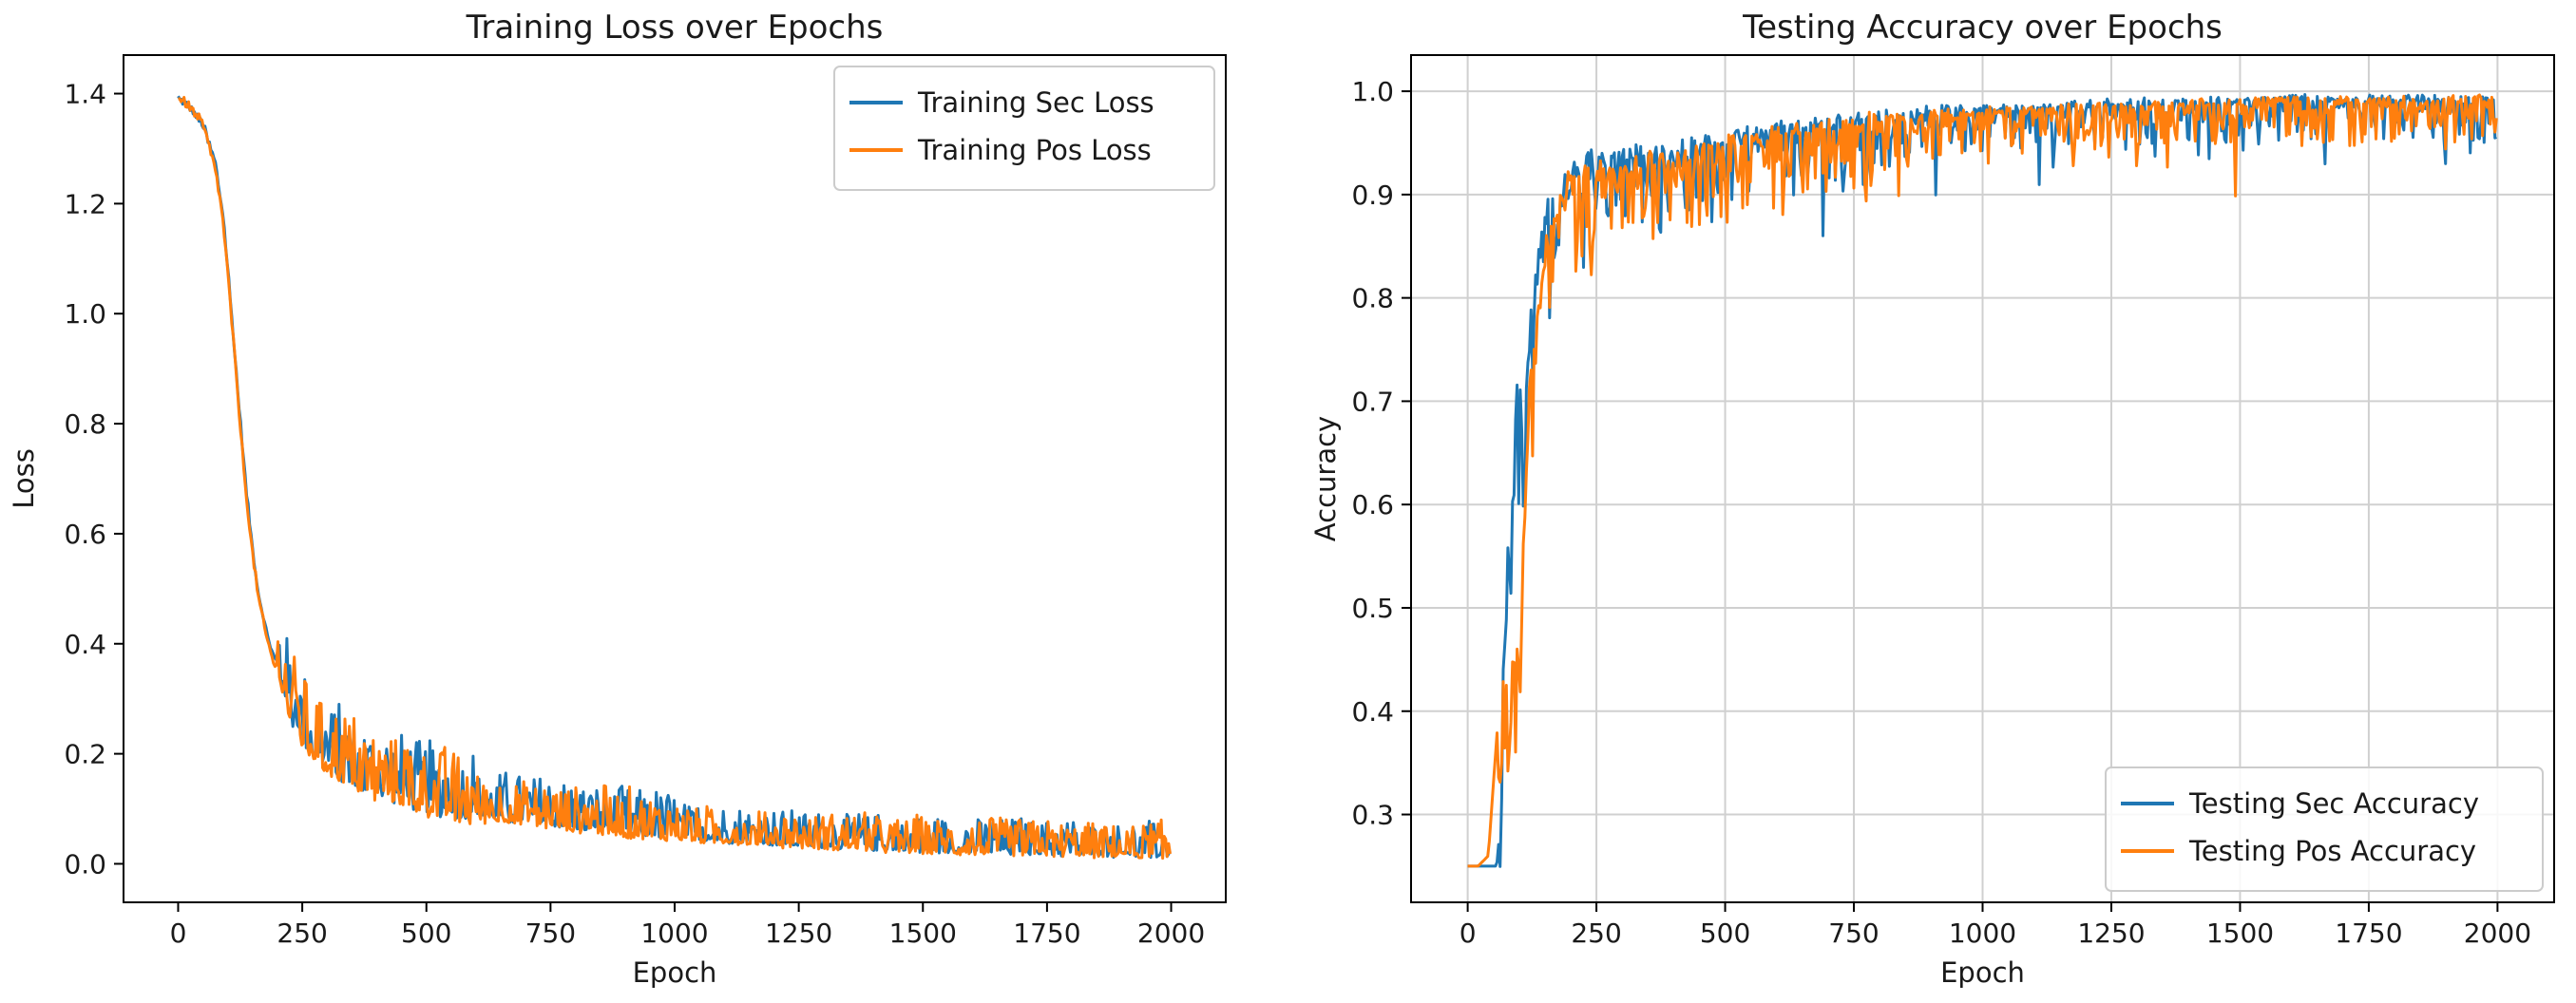  I want to click on legend-entry-label: Training Sec Loss, so click(1035, 103).